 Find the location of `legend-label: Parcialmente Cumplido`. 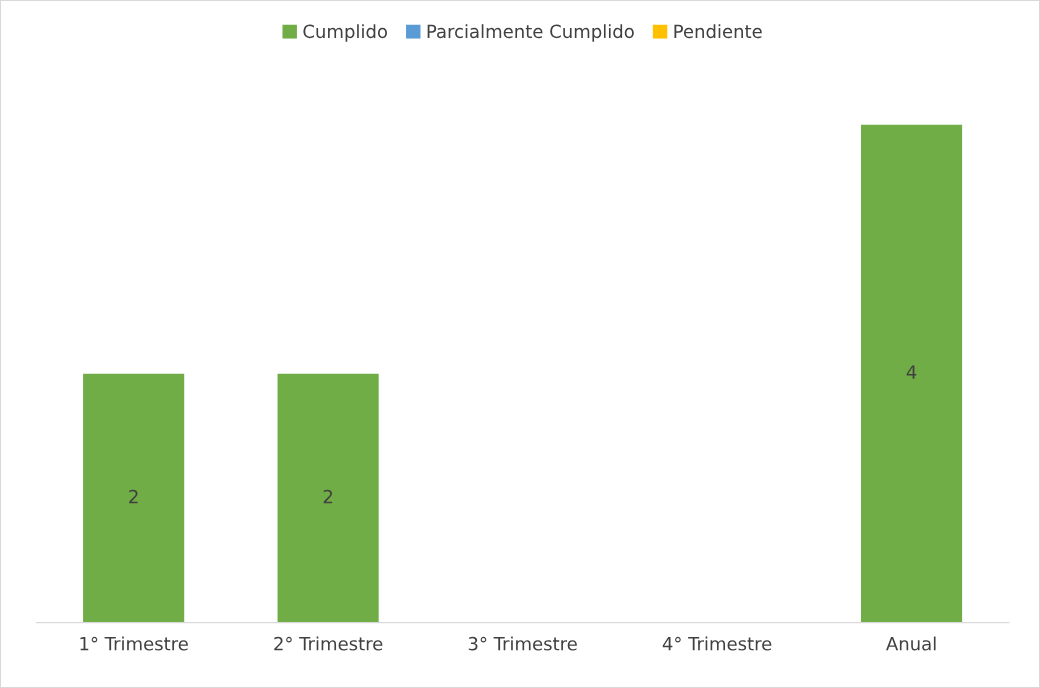

legend-label: Parcialmente Cumplido is located at coordinates (530, 33).